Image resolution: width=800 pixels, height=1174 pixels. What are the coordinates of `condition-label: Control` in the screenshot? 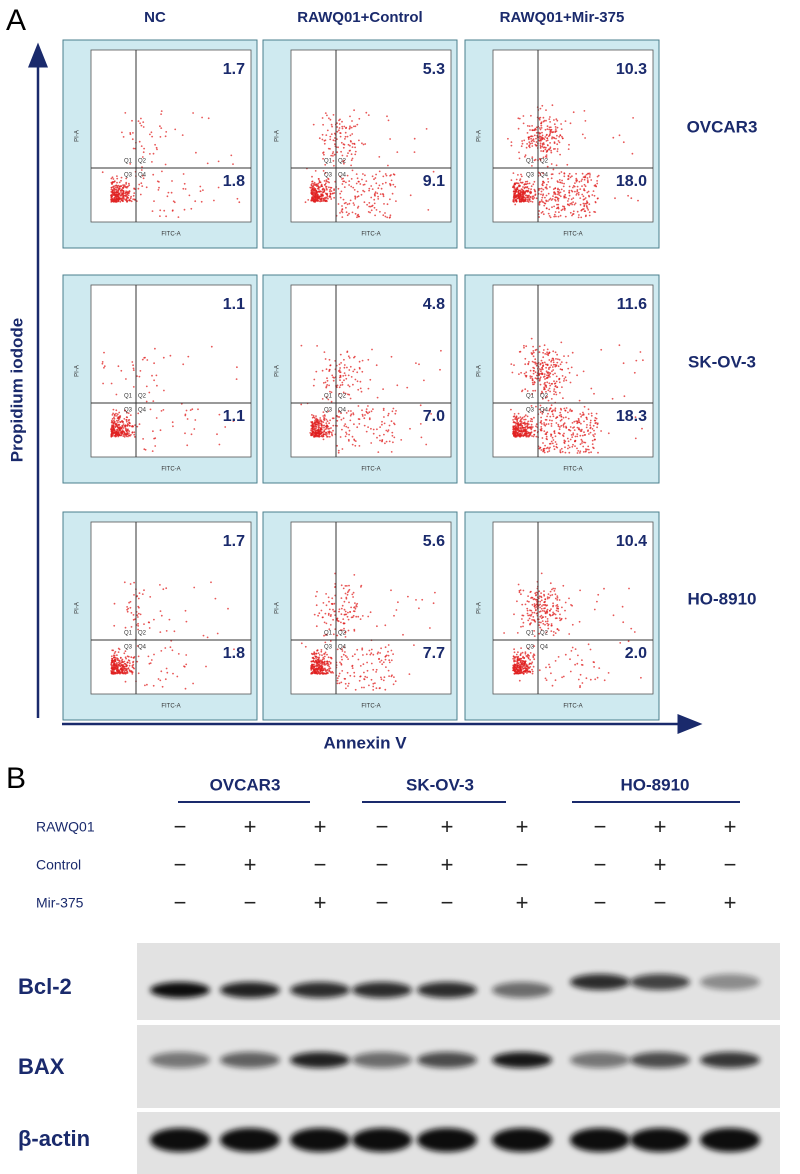 It's located at (58, 865).